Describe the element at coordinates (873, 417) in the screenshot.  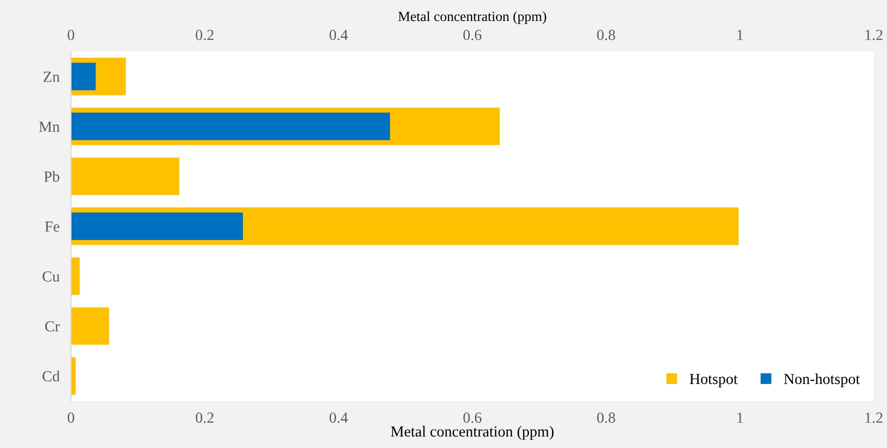
I see `x-tick-label: 1.2` at that location.